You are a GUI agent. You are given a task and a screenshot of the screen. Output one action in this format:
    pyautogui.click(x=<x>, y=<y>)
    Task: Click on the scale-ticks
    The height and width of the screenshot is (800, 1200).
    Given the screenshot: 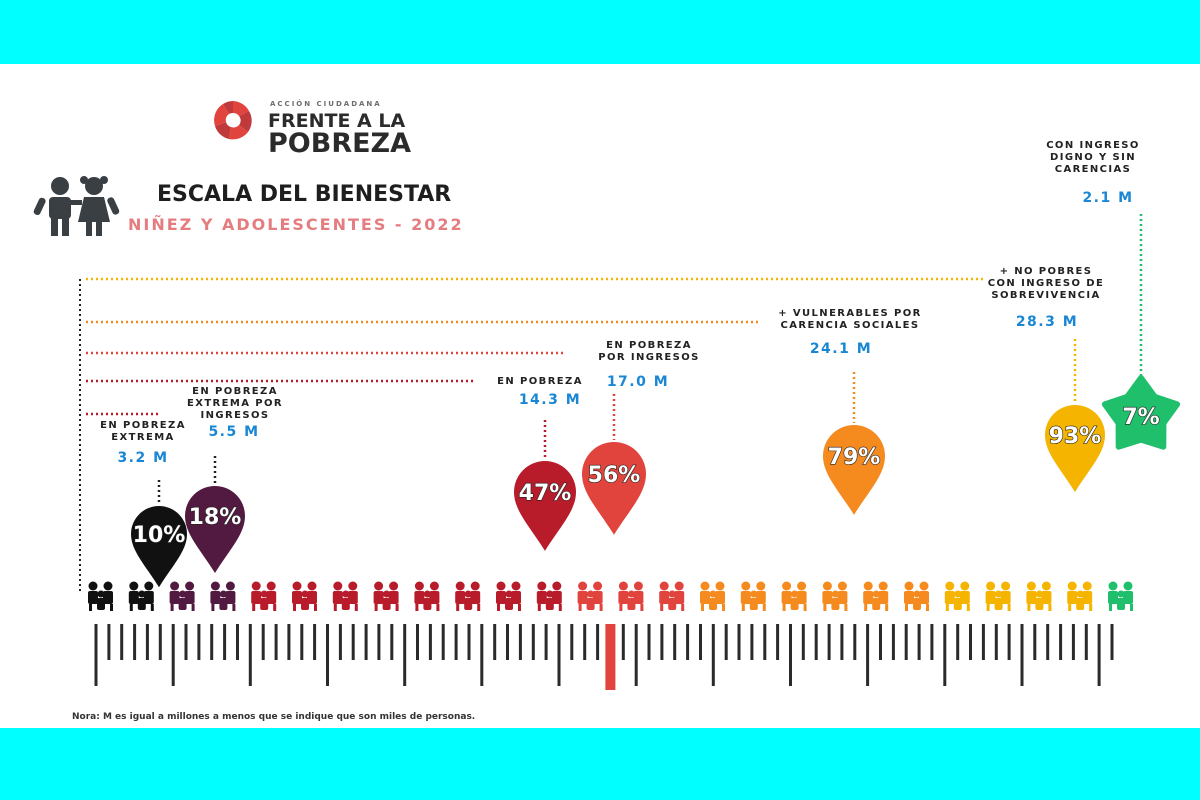 What is the action you would take?
    pyautogui.click(x=604, y=657)
    